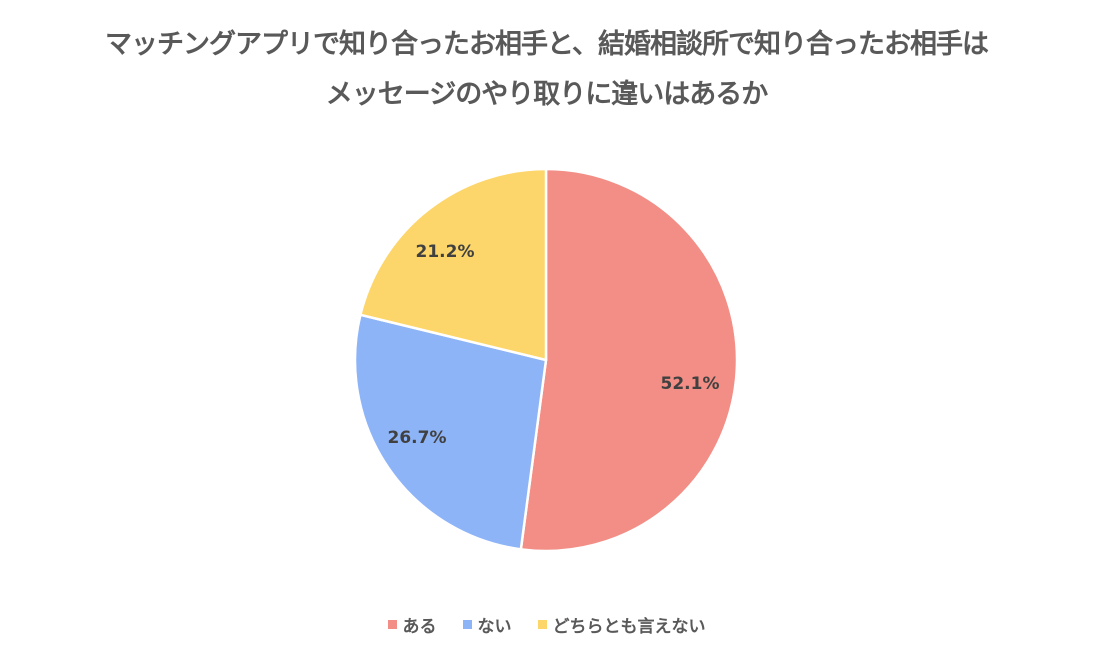 The image size is (1093, 655). I want to click on legend: ある ない どちらとも言えない, so click(546, 624).